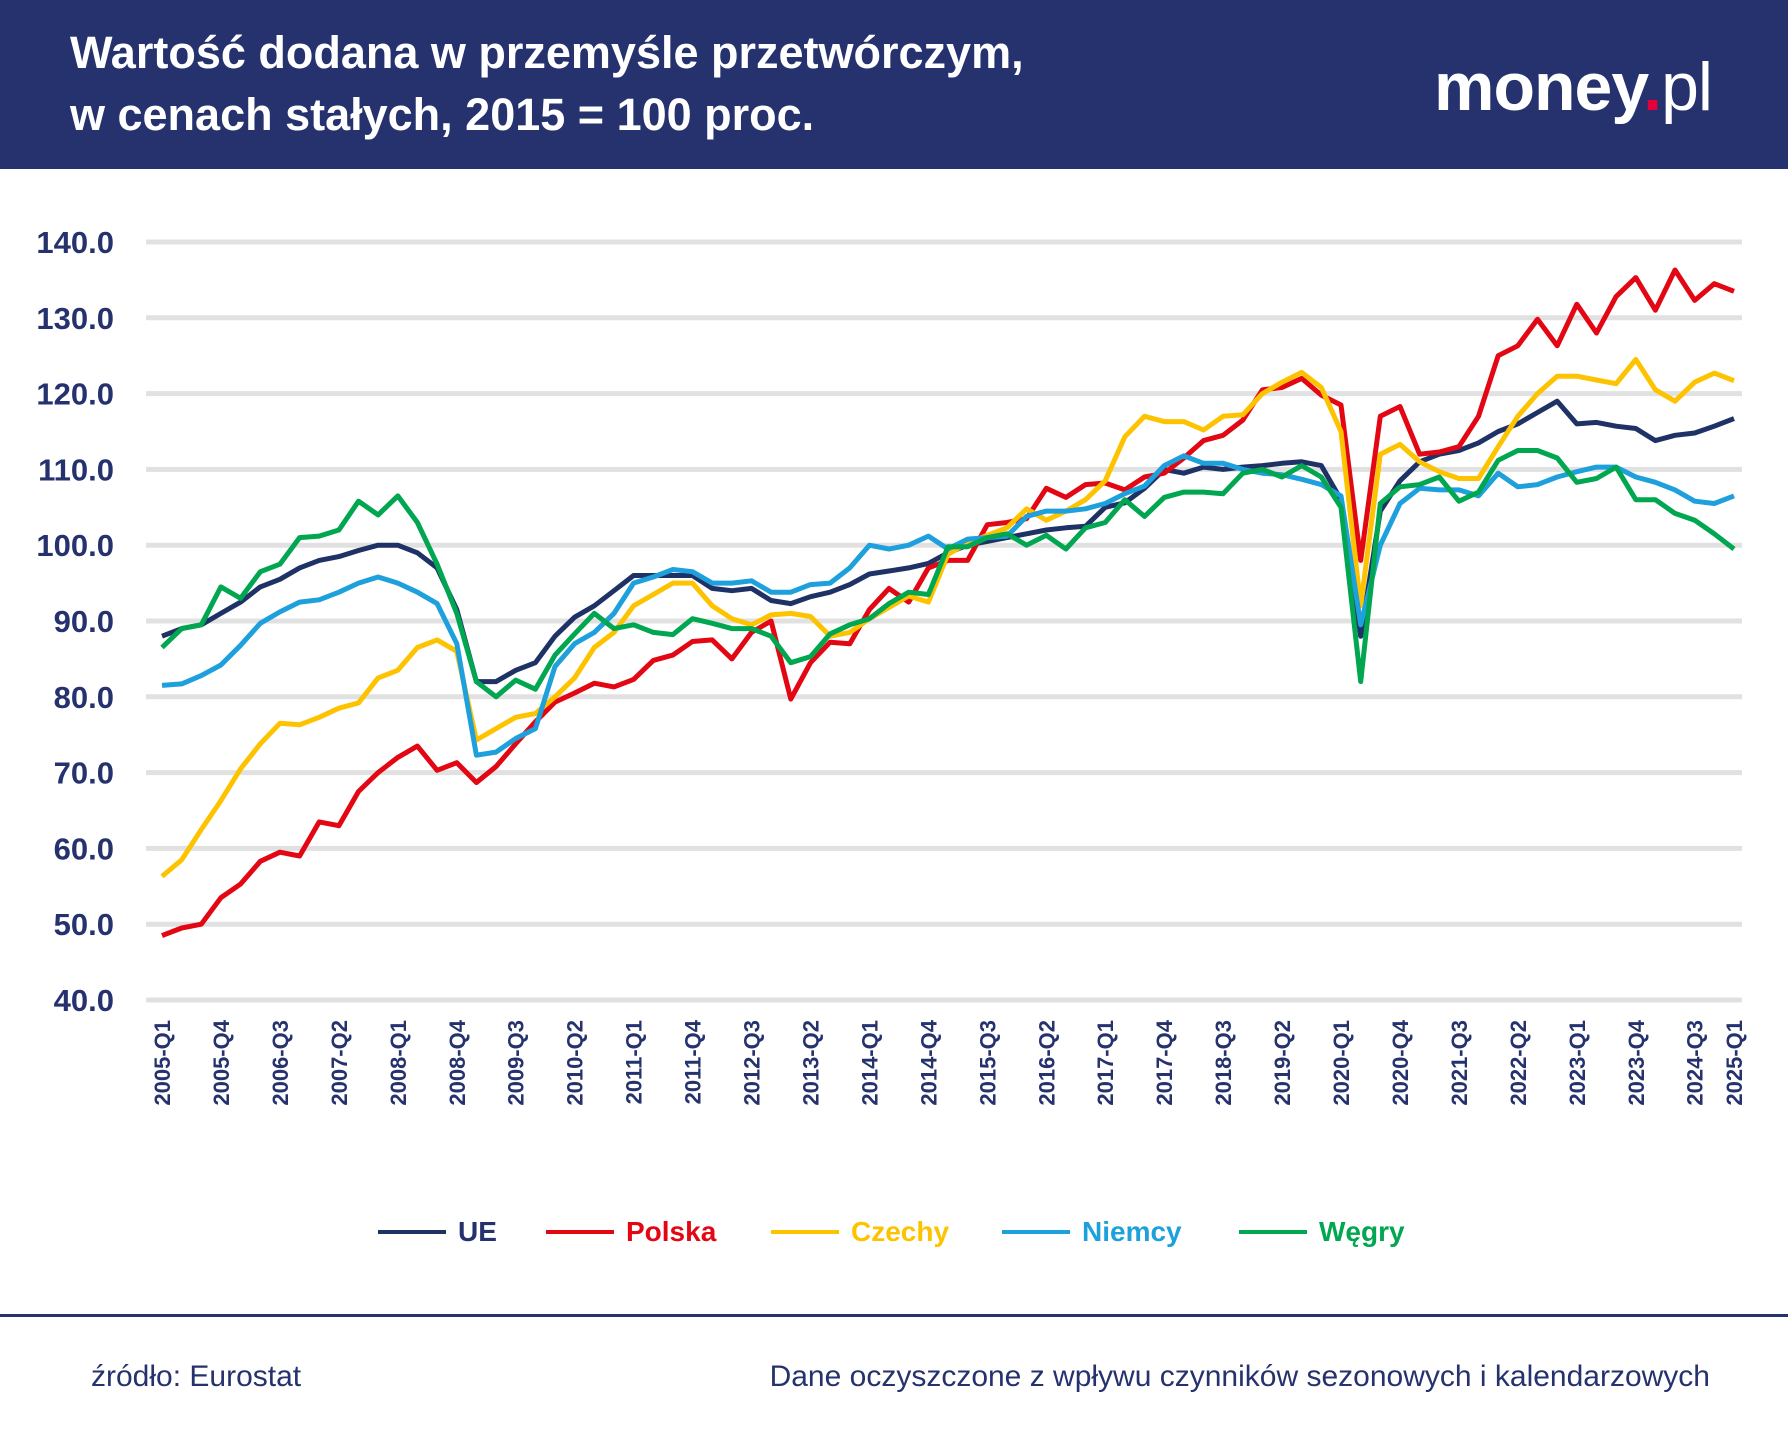 Image resolution: width=1788 pixels, height=1440 pixels. I want to click on money-pl-logo: money.pl, so click(1573, 87).